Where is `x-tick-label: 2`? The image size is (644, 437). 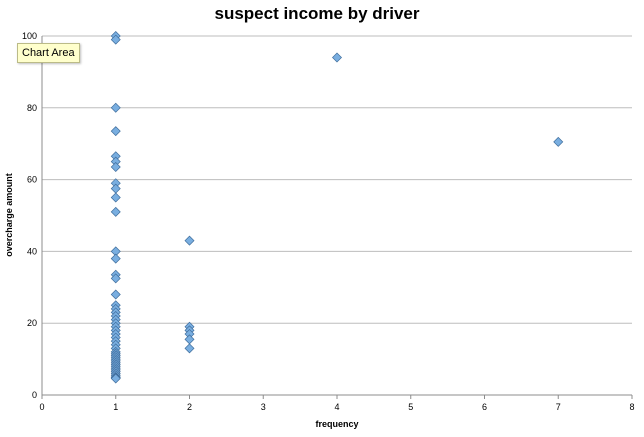
x-tick-label: 2 is located at coordinates (189, 407).